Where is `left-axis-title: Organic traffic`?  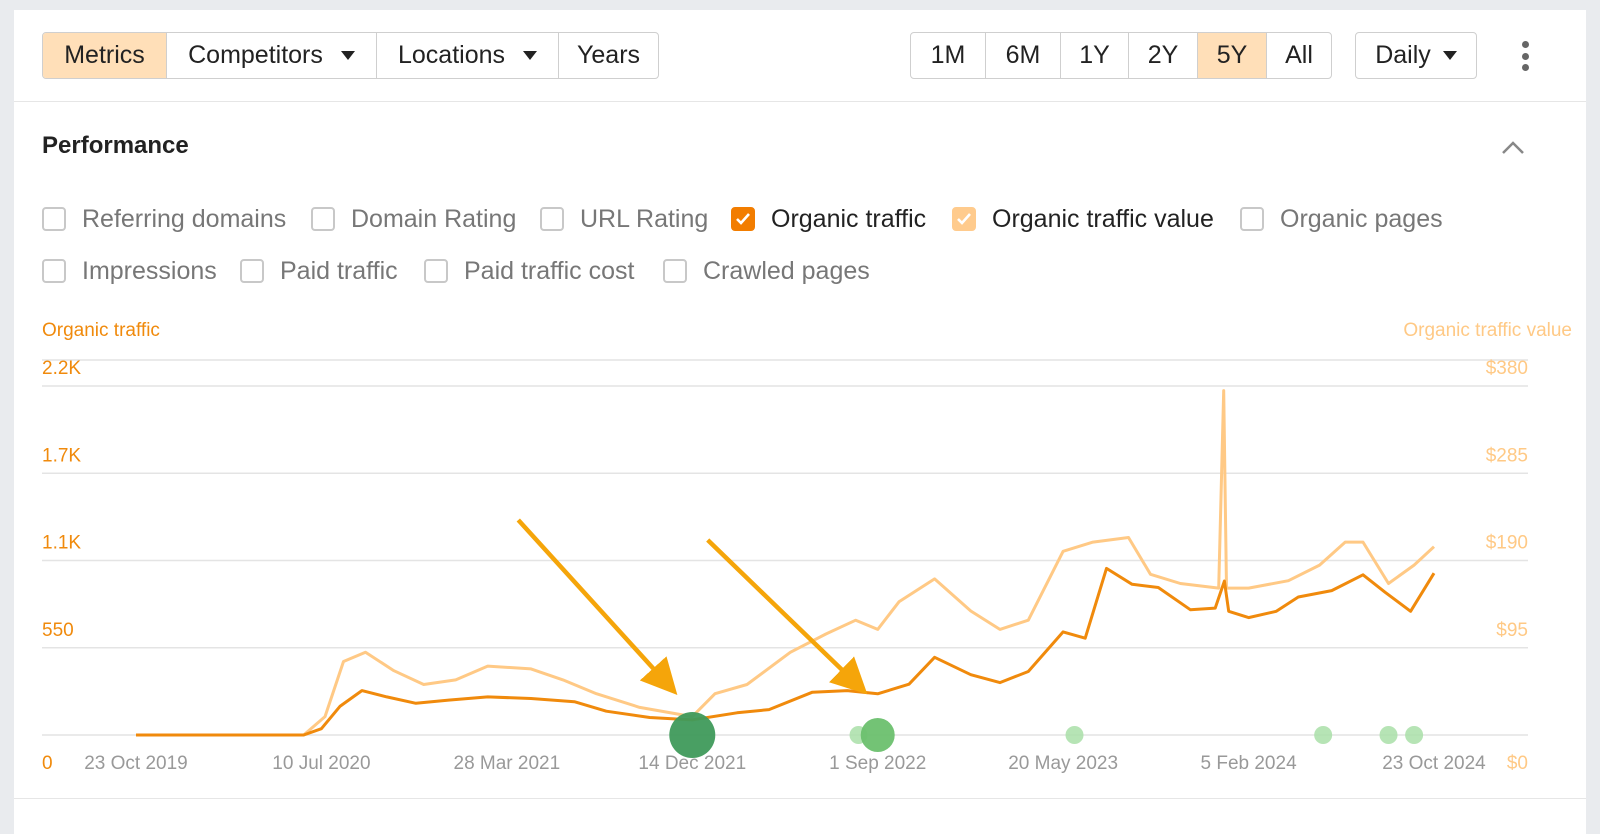
left-axis-title: Organic traffic is located at coordinates (101, 330).